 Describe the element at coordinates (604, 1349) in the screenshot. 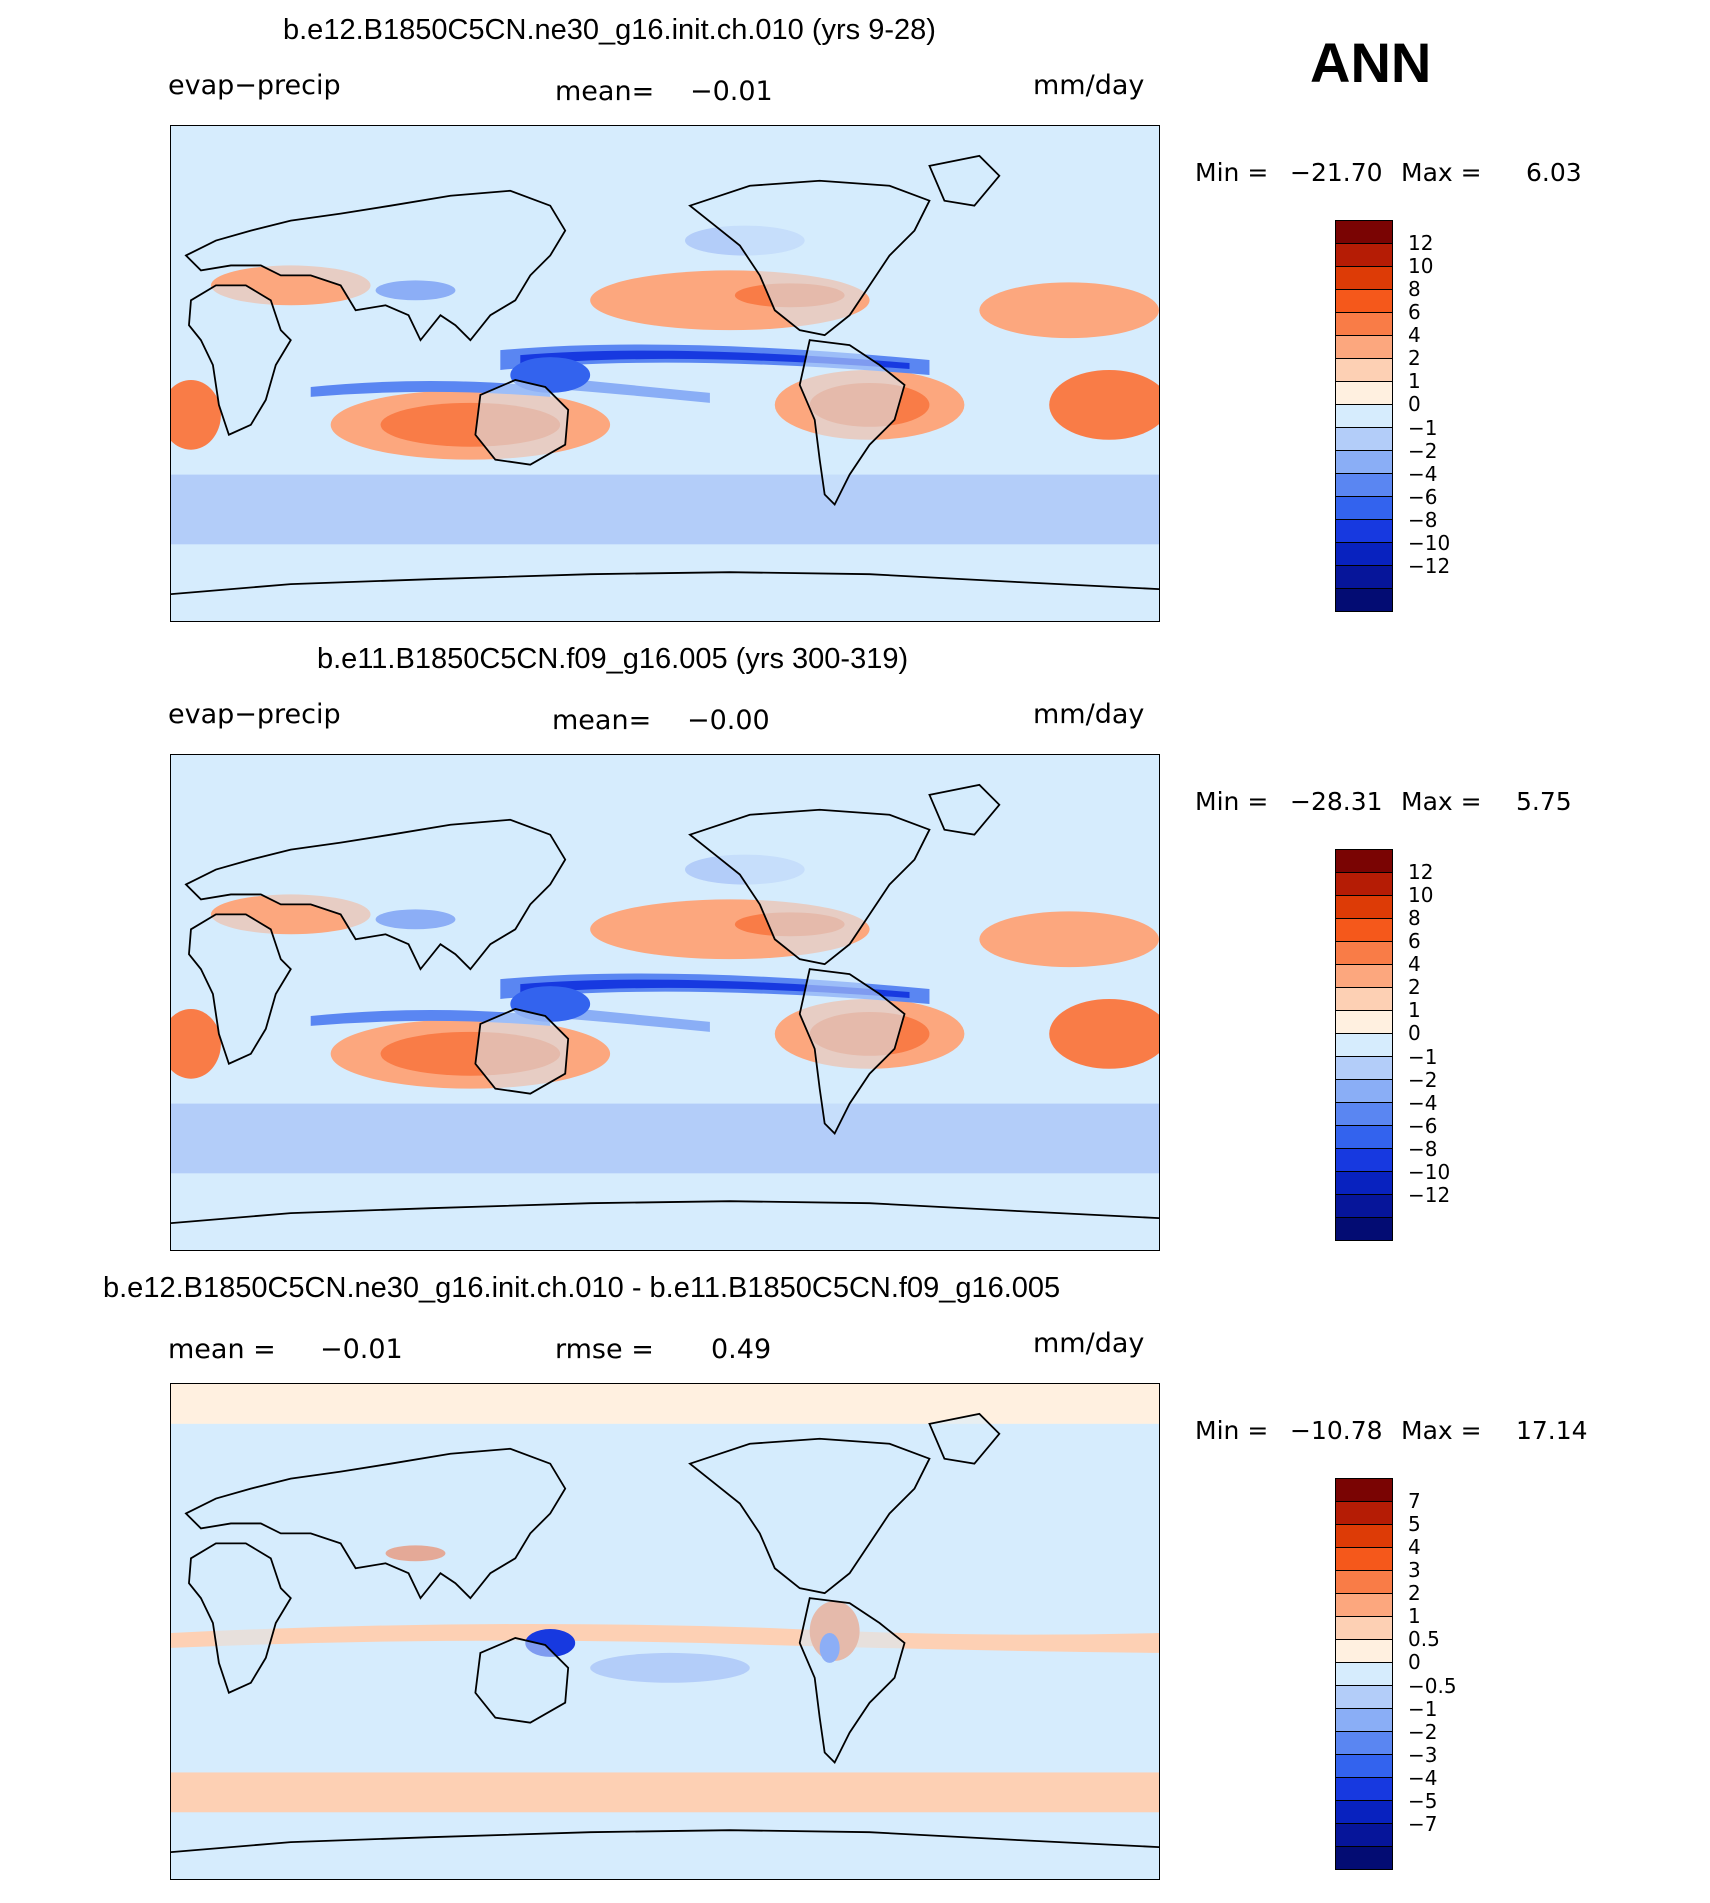

I see `panel-3-rmse-label: rmse =` at that location.